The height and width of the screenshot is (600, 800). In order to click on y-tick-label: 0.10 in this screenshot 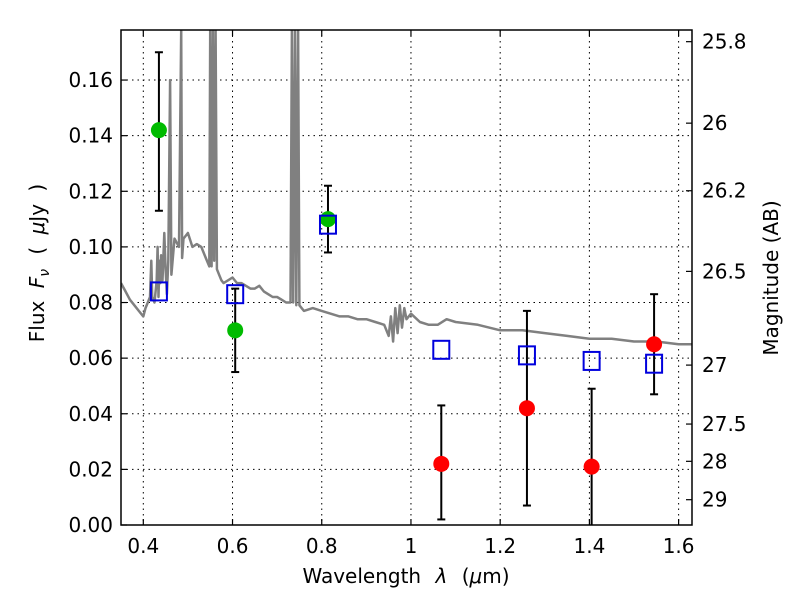, I will do `click(90, 247)`.